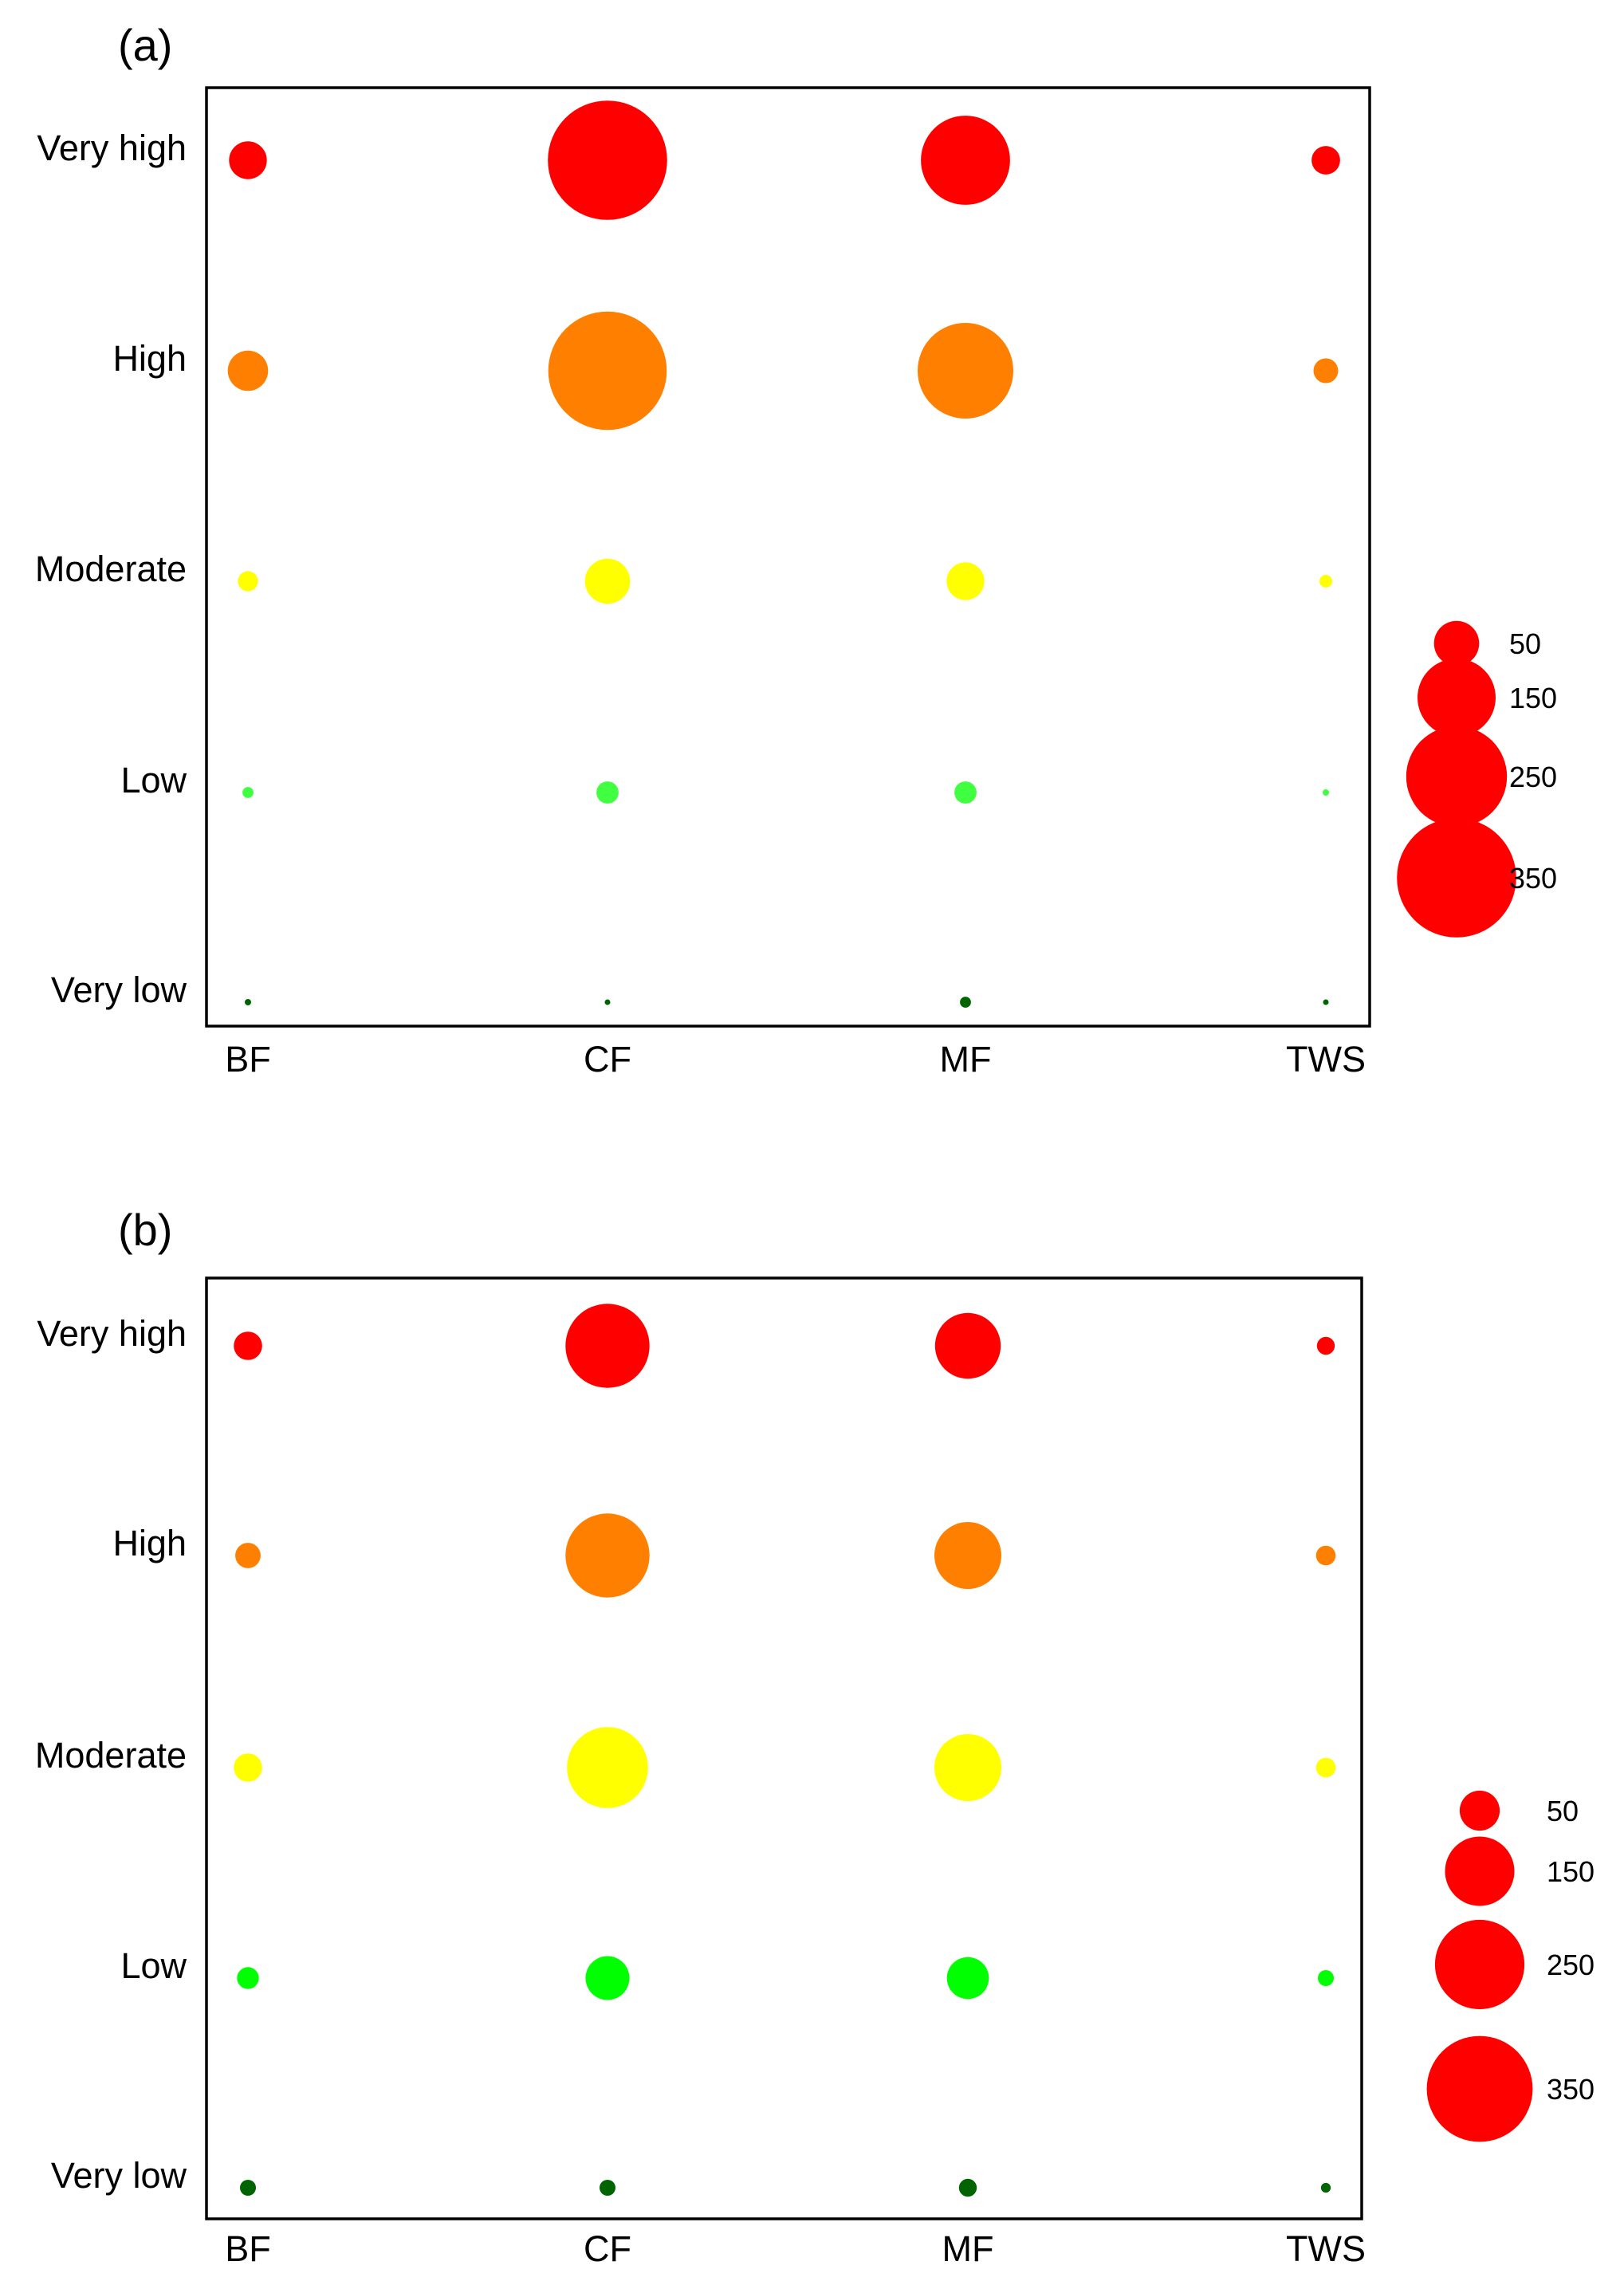  Describe the element at coordinates (150, 1543) in the screenshot. I see `panel-b-y-tick-high: High` at that location.